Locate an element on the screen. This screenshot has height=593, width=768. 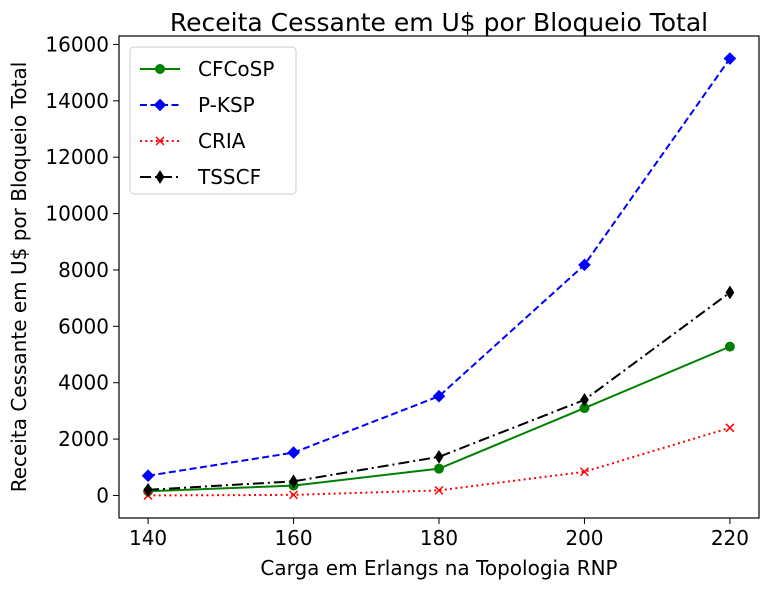
y-tick-label: 0 is located at coordinates (102, 495).